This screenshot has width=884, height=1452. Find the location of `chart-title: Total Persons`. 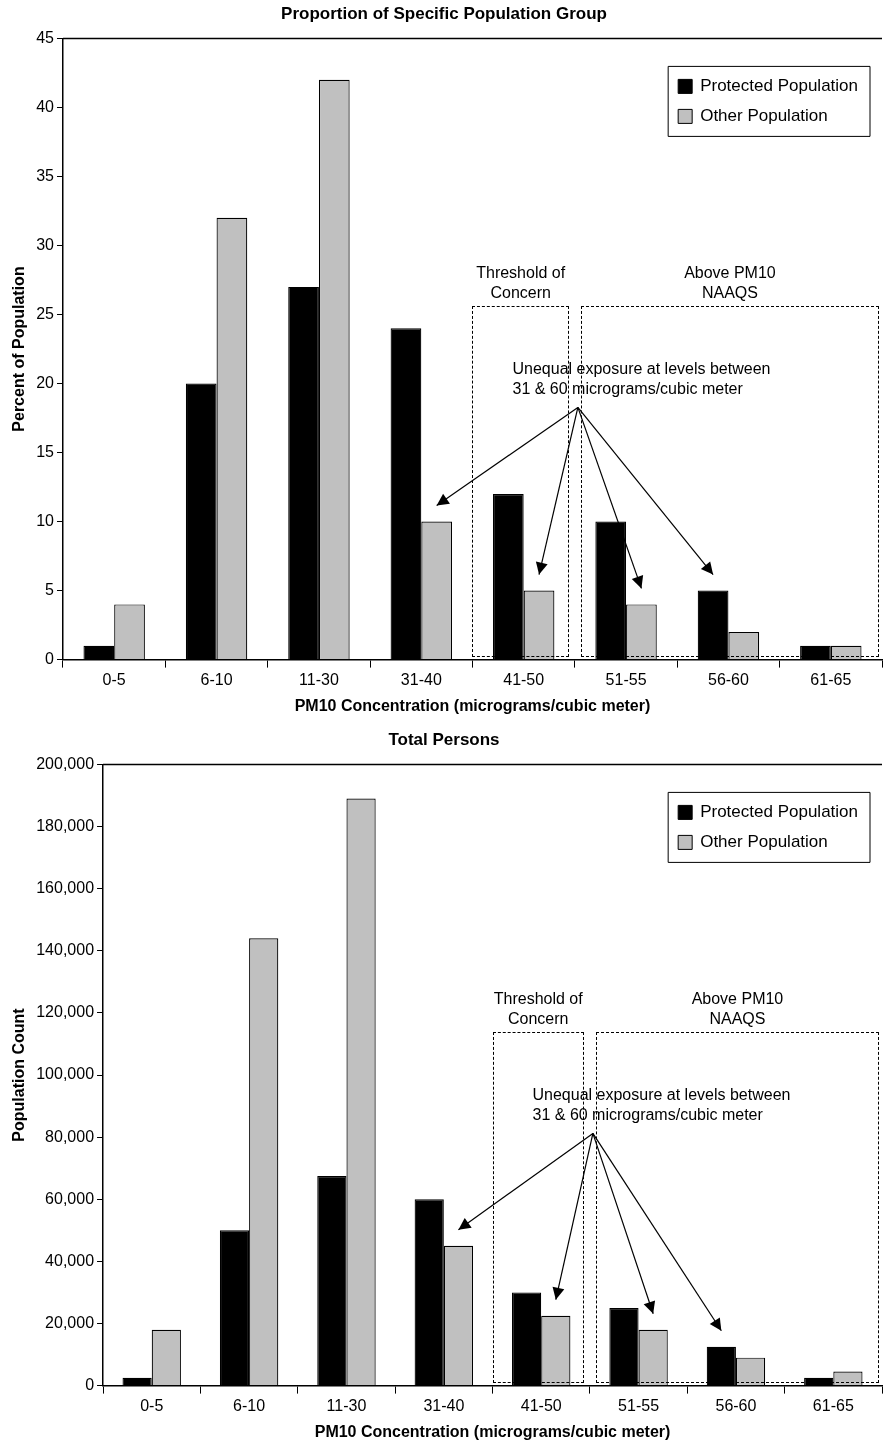

chart-title: Total Persons is located at coordinates (444, 739).